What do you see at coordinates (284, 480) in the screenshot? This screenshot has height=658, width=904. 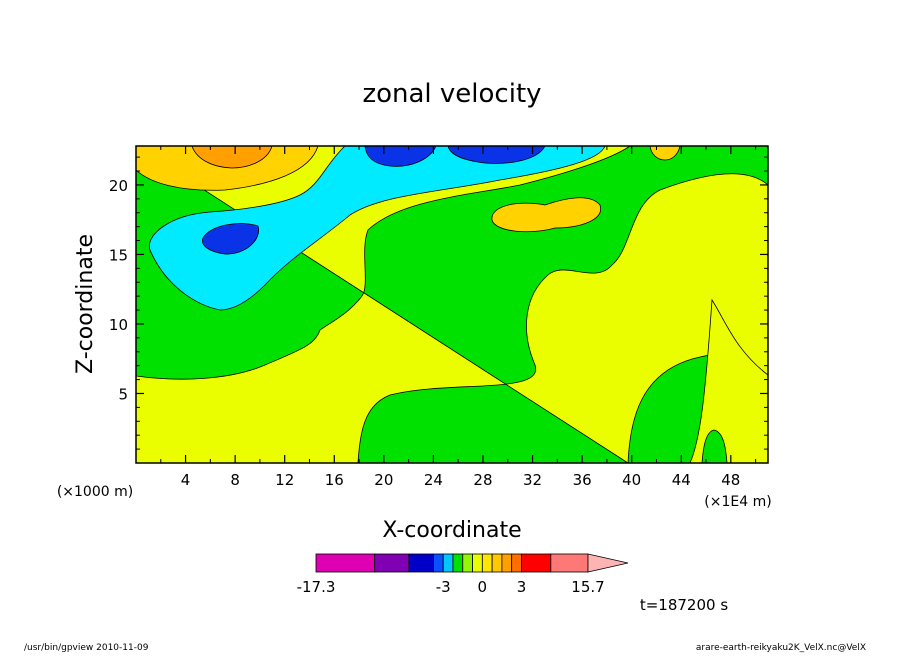 I see `x-tick-label: 12` at bounding box center [284, 480].